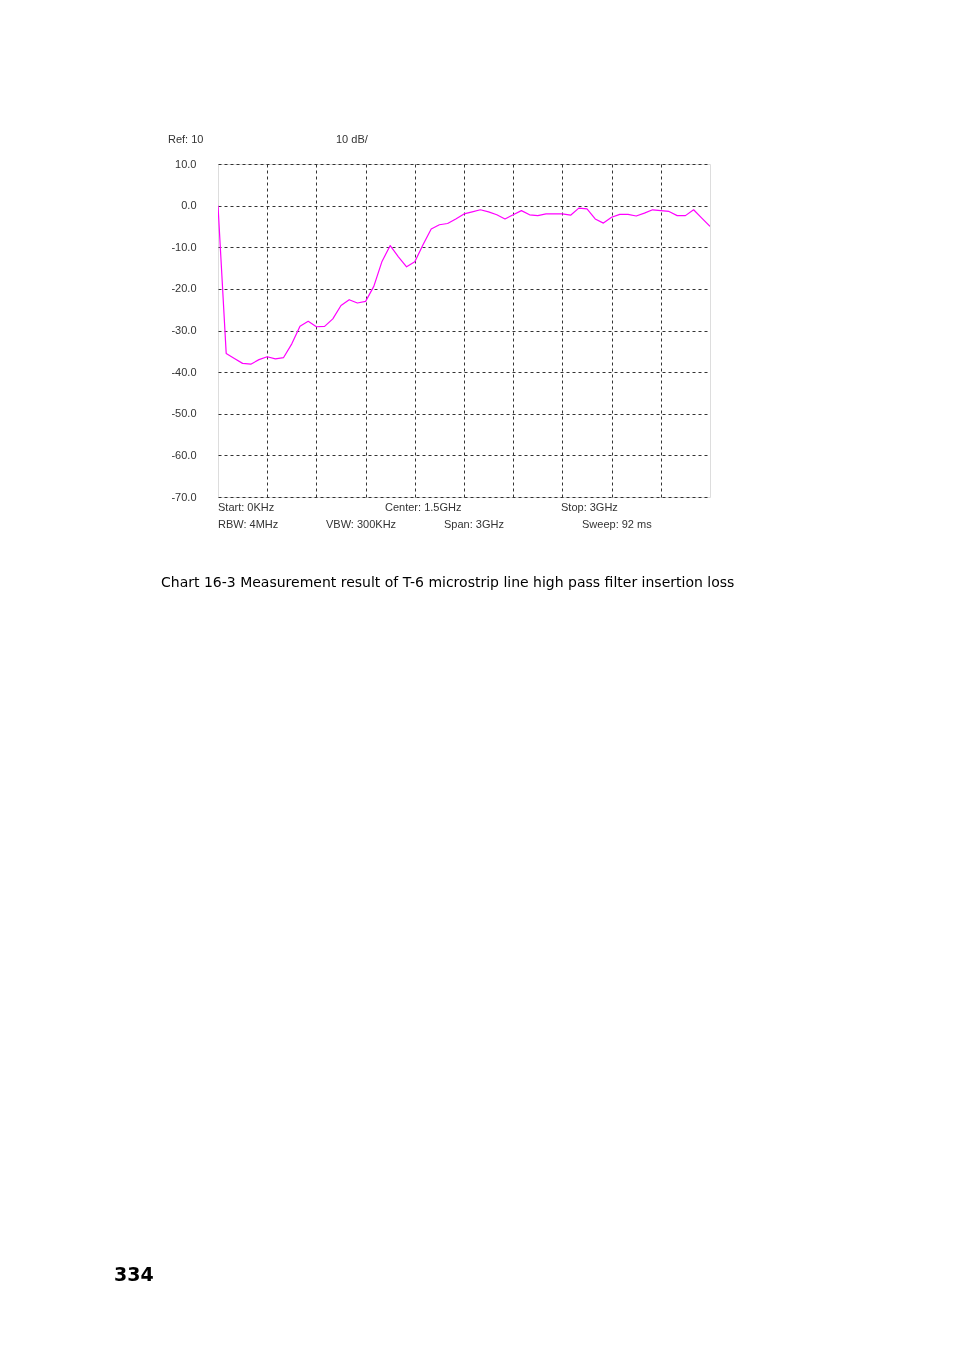 The height and width of the screenshot is (1350, 954). I want to click on line-series, so click(464, 285).